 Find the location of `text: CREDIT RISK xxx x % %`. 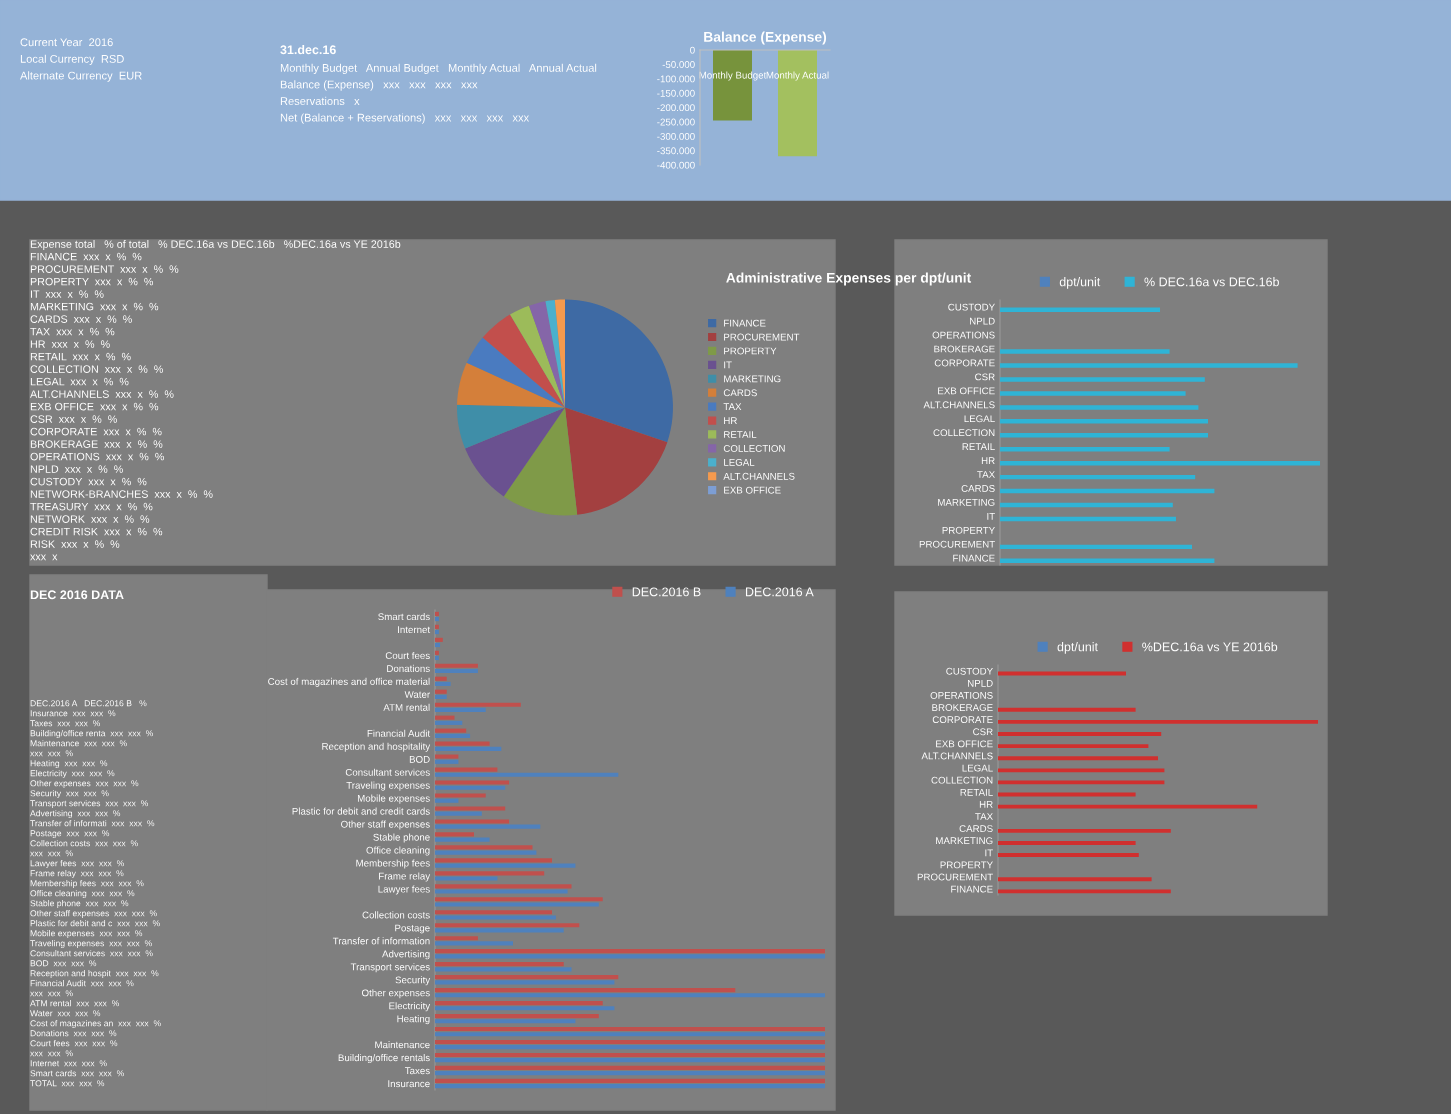

text: CREDIT RISK xxx x % % is located at coordinates (96, 531).